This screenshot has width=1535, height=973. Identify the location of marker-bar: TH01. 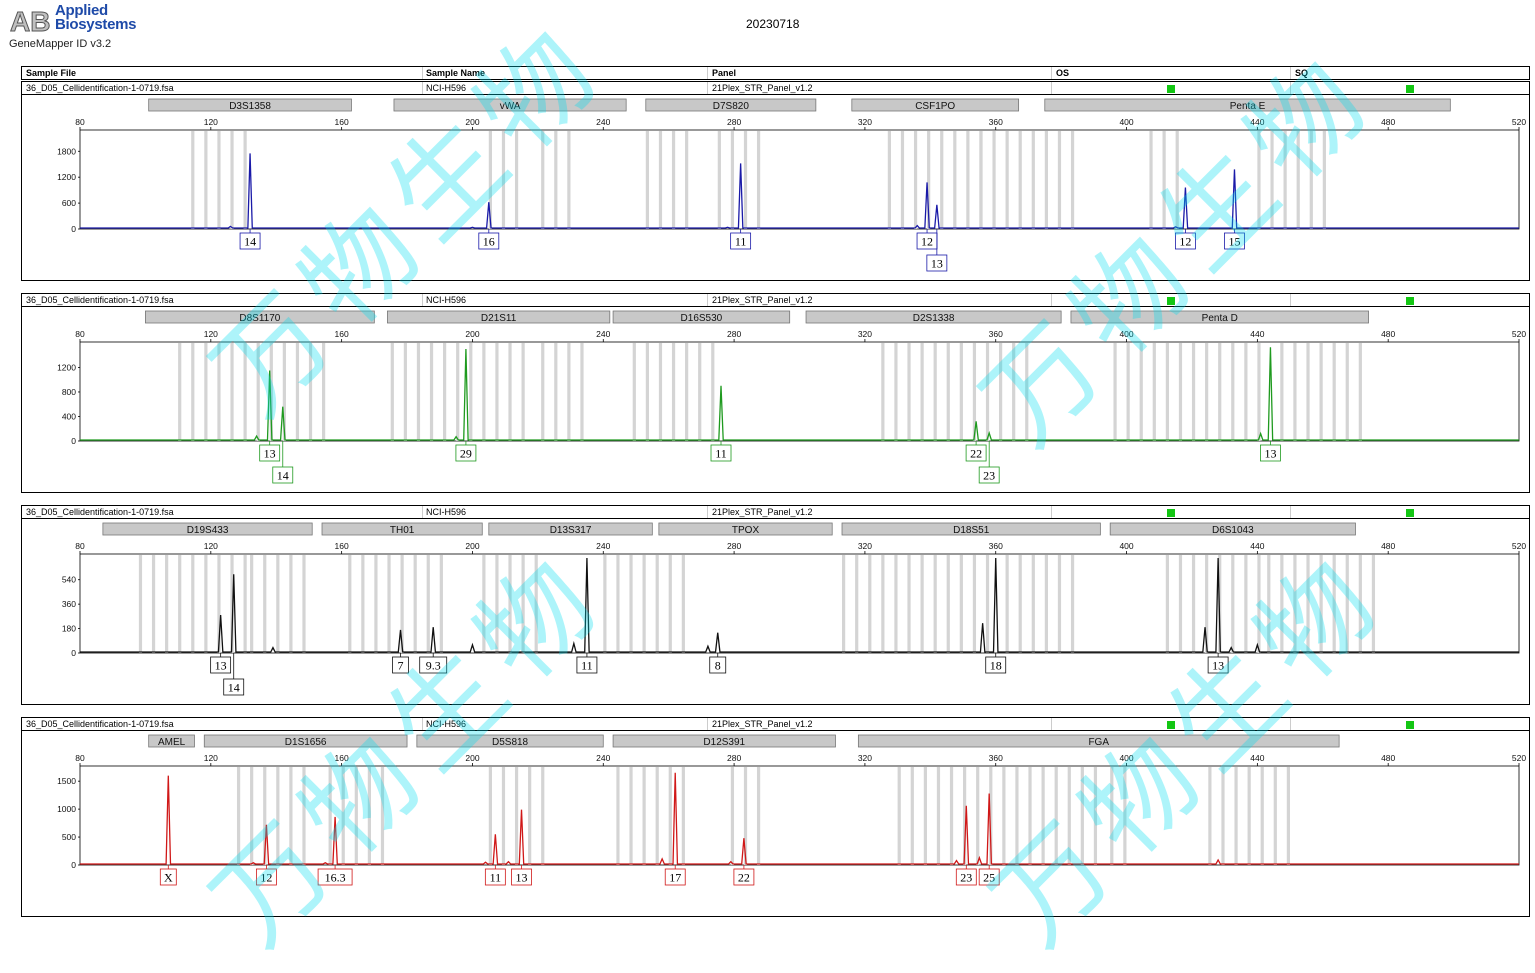
(402, 529).